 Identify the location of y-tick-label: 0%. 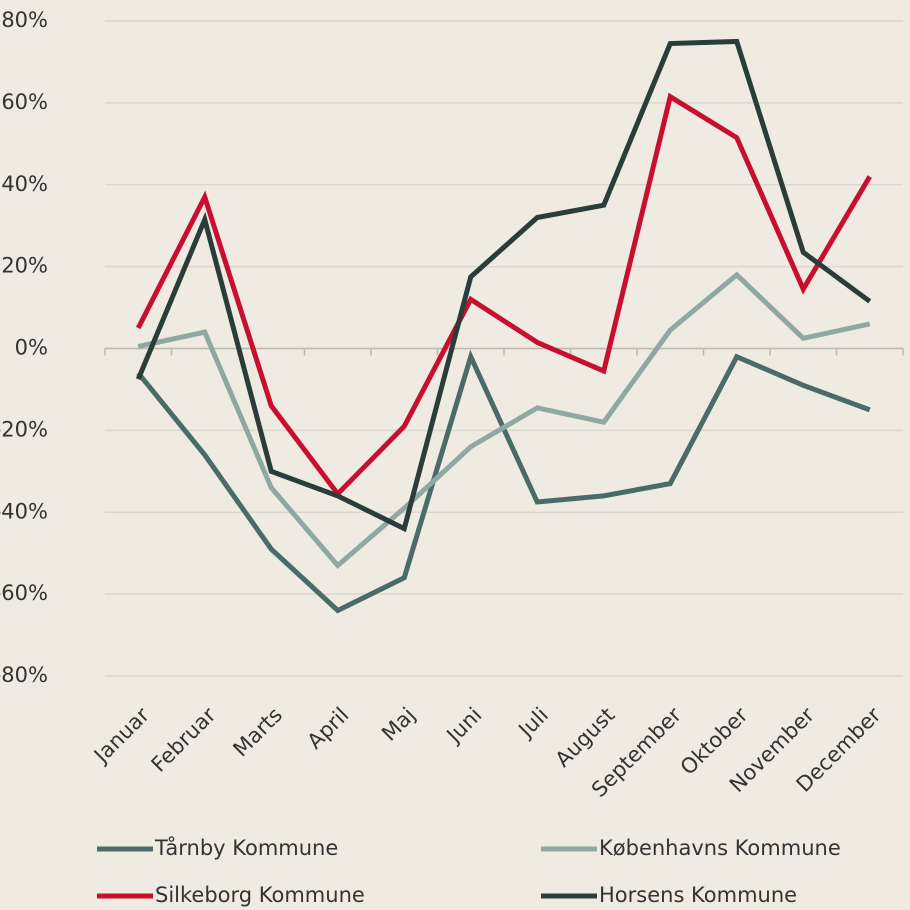
(31, 348).